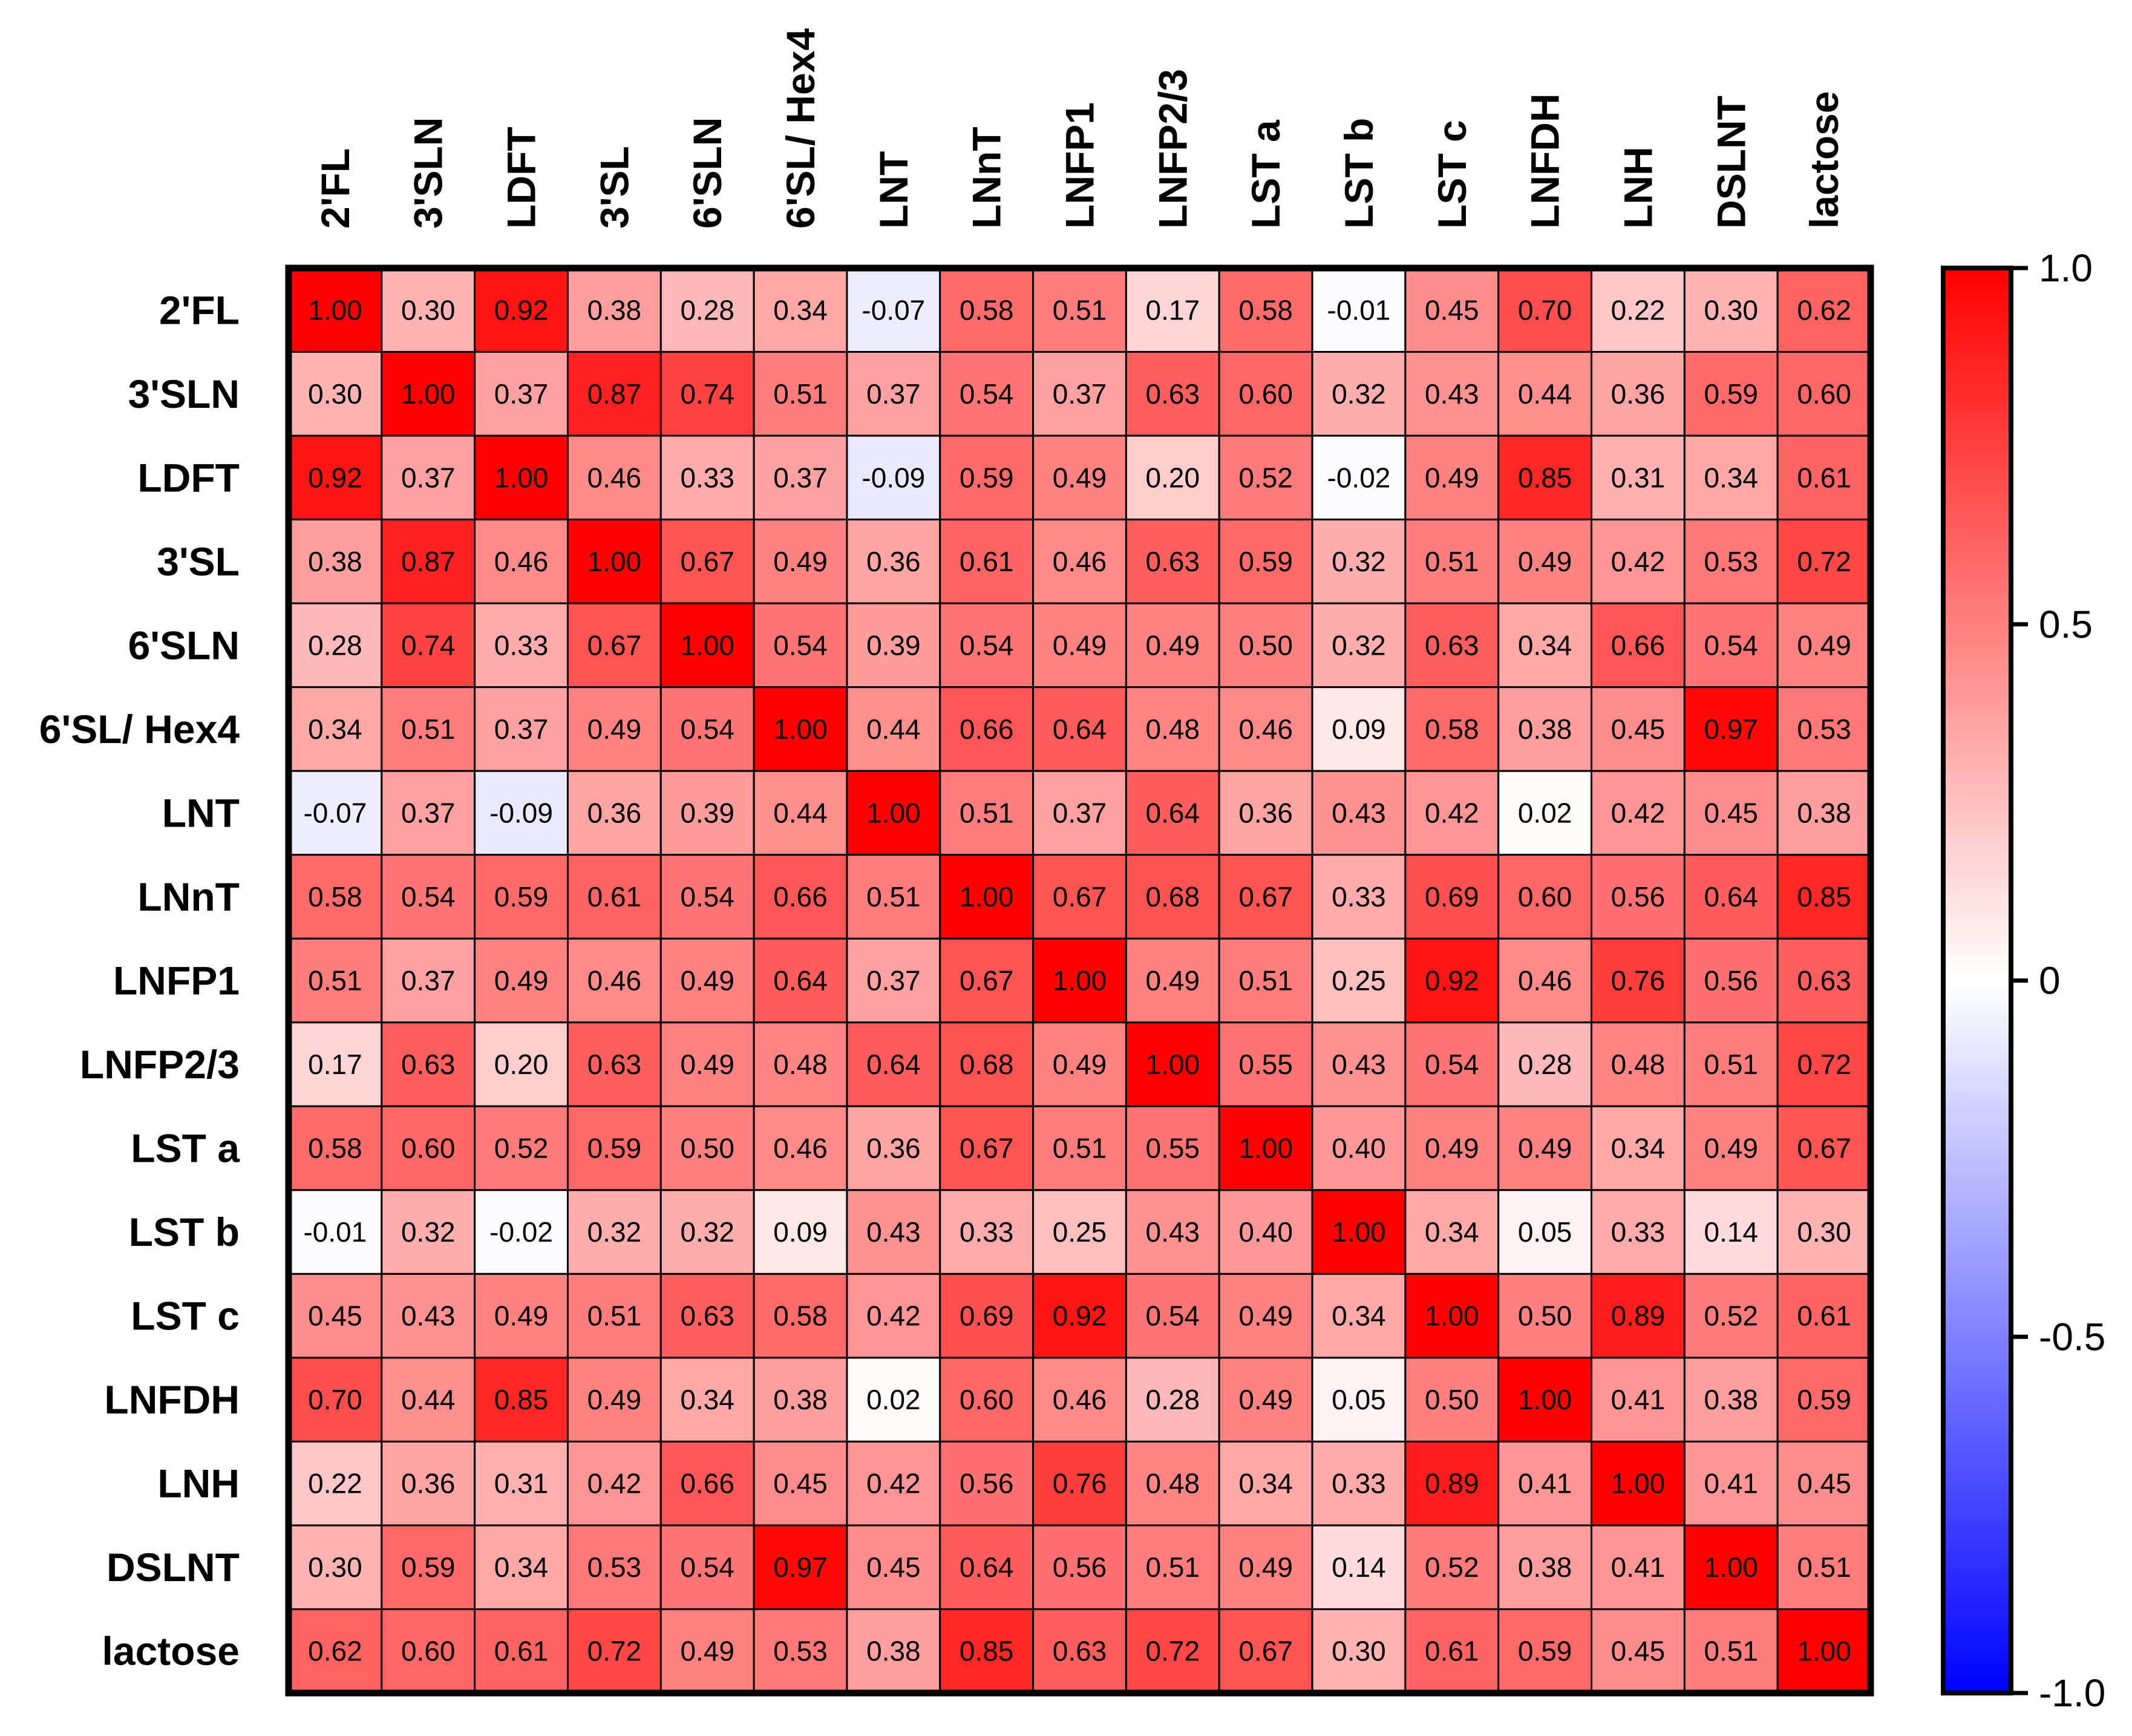 The height and width of the screenshot is (1736, 2132). What do you see at coordinates (184, 1232) in the screenshot?
I see `row-label: LST b` at bounding box center [184, 1232].